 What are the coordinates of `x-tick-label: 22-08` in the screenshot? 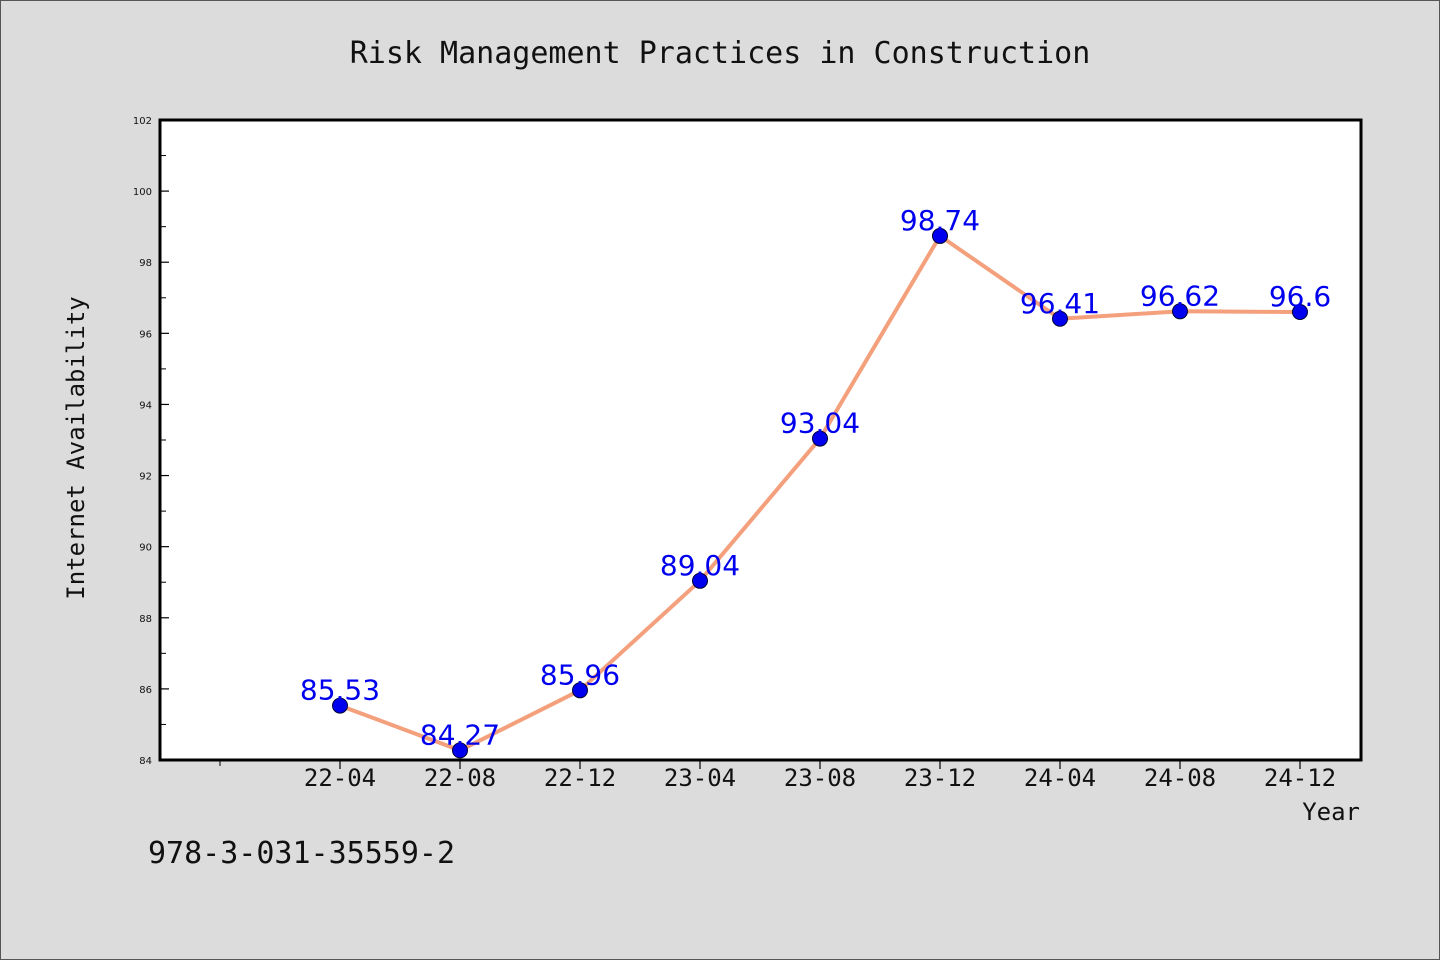 It's located at (460, 778).